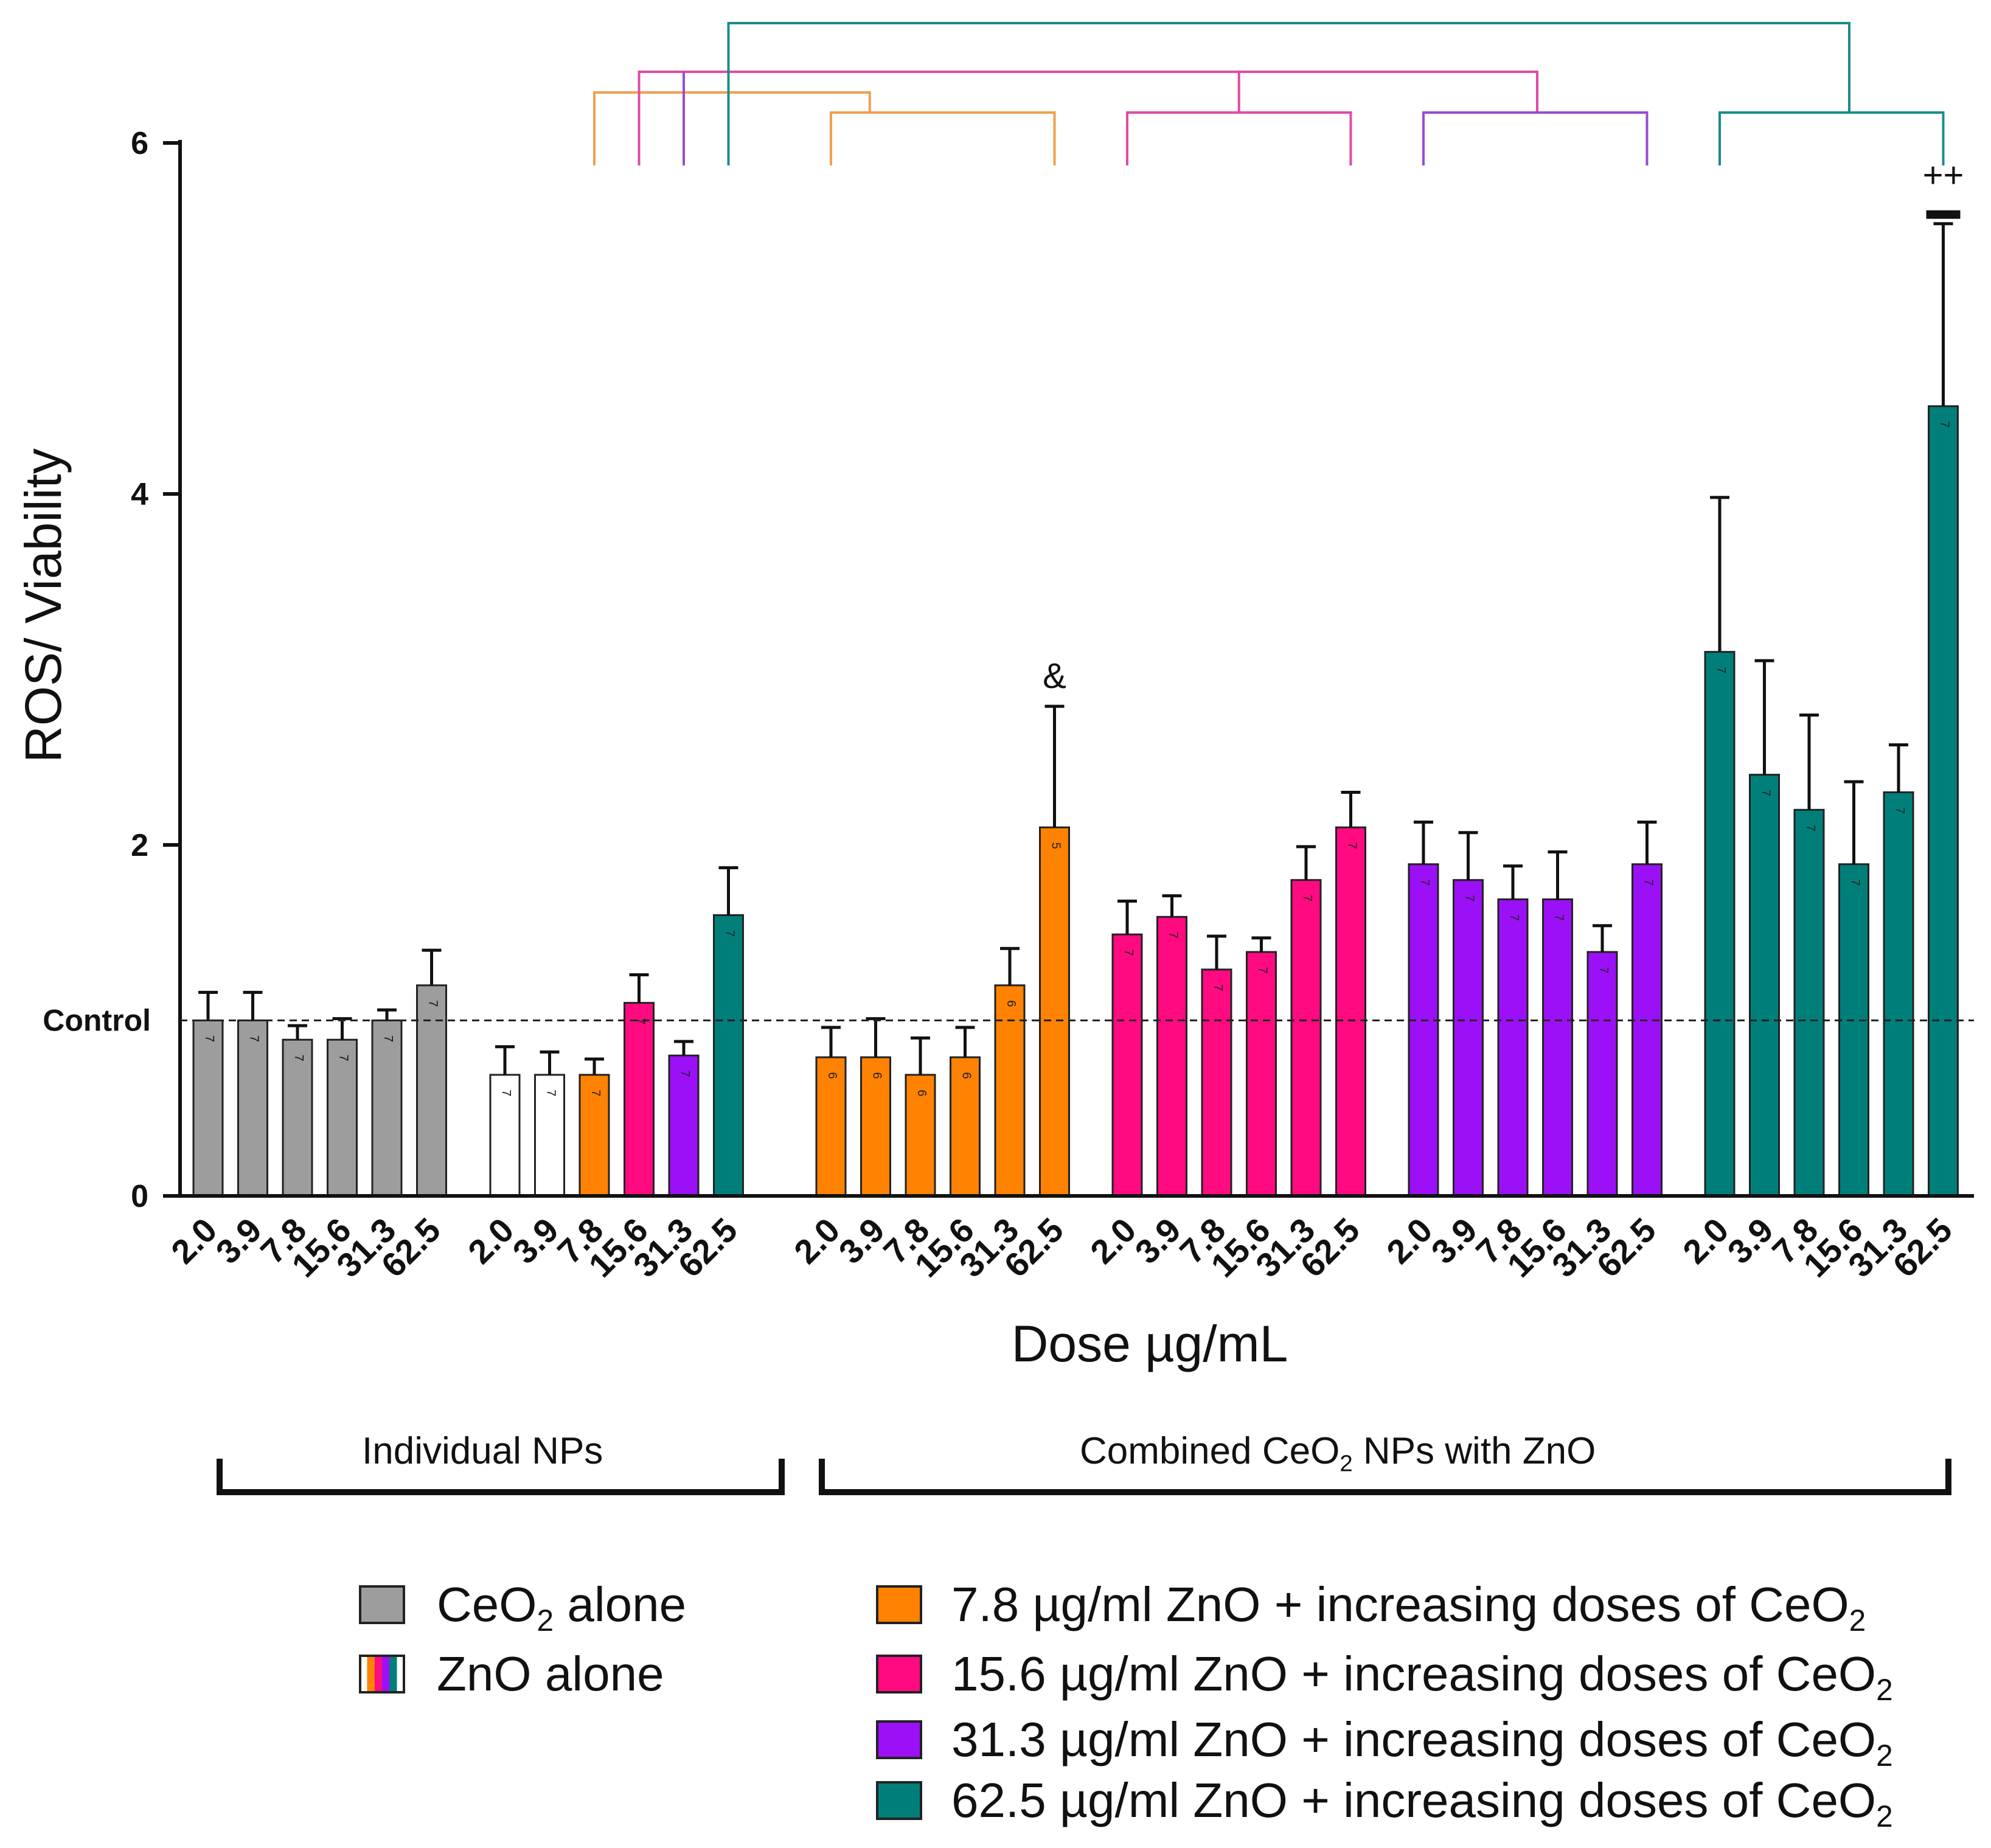 Image resolution: width=1991 pixels, height=1848 pixels. I want to click on bracket-purple-series, so click(1536, 138).